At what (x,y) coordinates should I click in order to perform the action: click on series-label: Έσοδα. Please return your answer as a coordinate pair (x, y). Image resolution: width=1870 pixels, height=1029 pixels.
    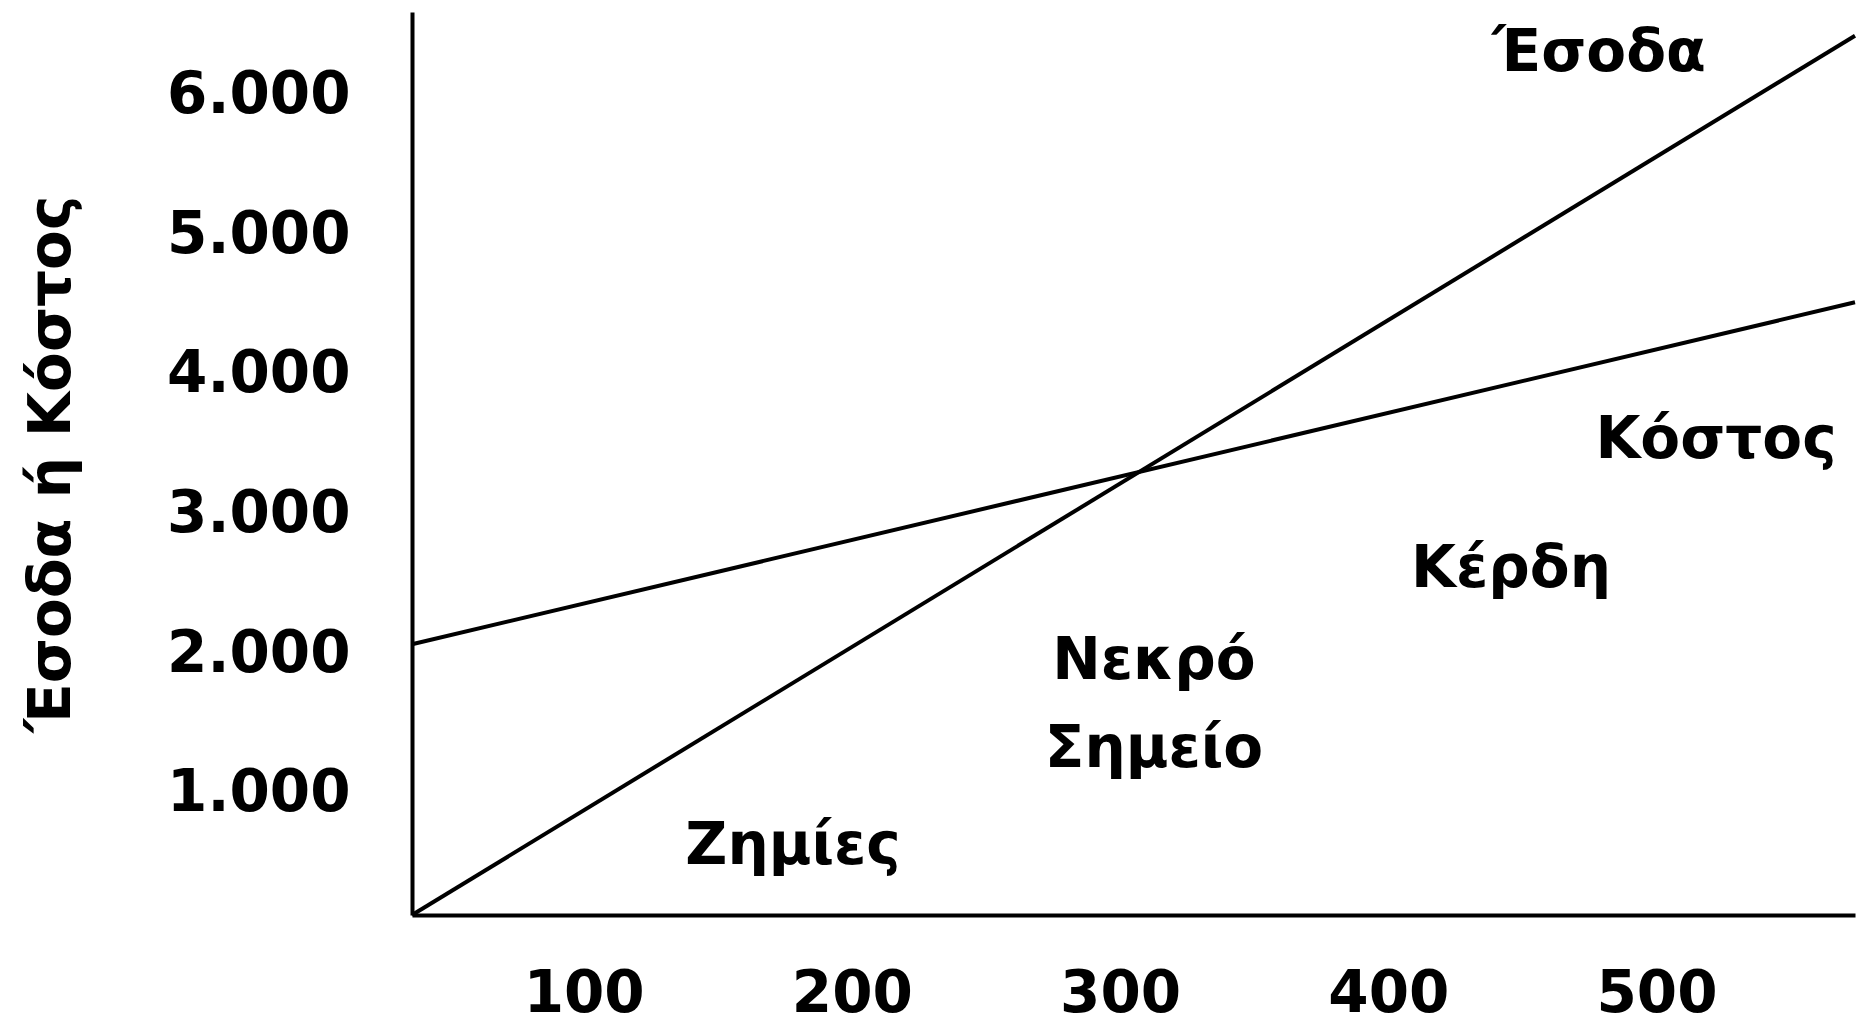
    Looking at the image, I should click on (1598, 51).